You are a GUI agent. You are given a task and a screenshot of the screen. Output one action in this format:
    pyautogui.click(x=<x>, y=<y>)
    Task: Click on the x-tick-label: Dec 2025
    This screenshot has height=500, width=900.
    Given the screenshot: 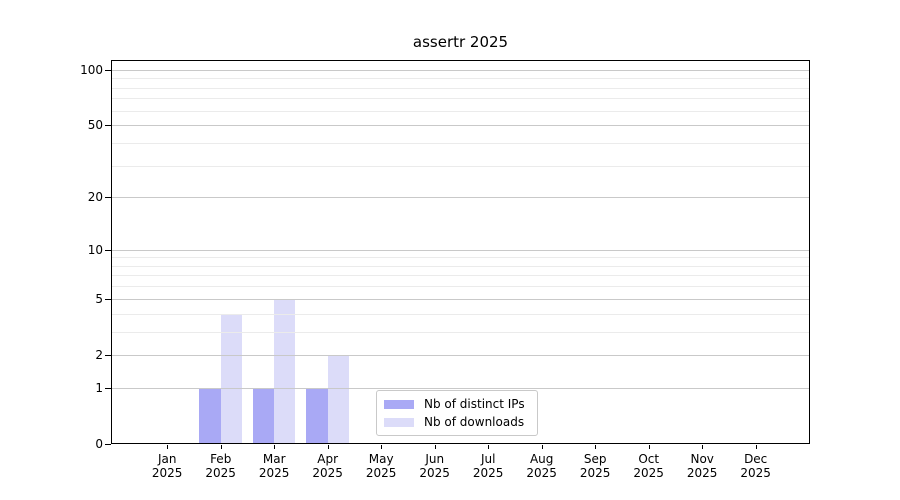 What is the action you would take?
    pyautogui.click(x=756, y=466)
    